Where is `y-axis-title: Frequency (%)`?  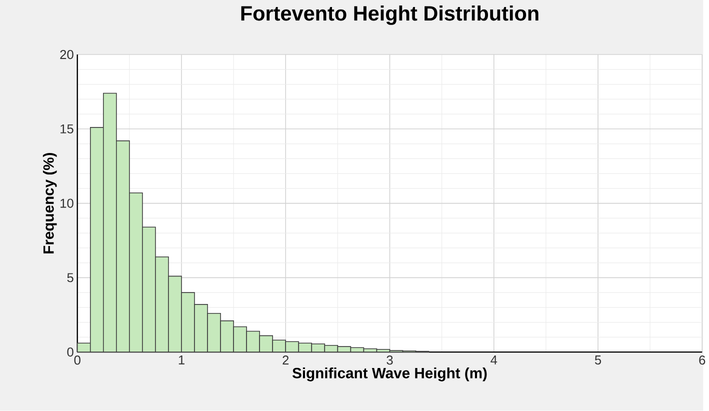
y-axis-title: Frequency (%) is located at coordinates (49, 203).